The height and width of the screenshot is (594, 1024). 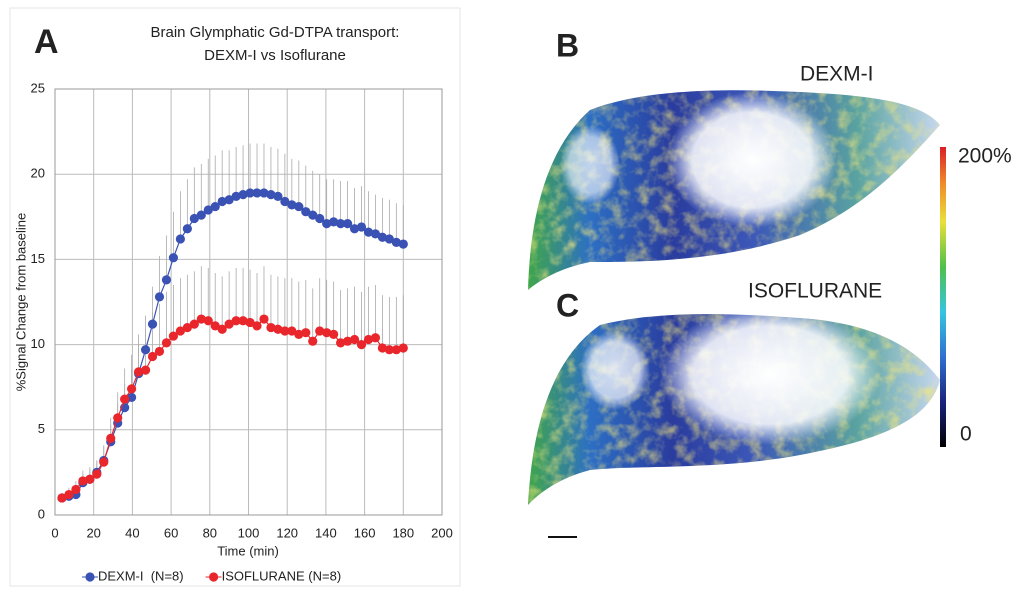 I want to click on x-tick-label: 120, so click(x=287, y=532).